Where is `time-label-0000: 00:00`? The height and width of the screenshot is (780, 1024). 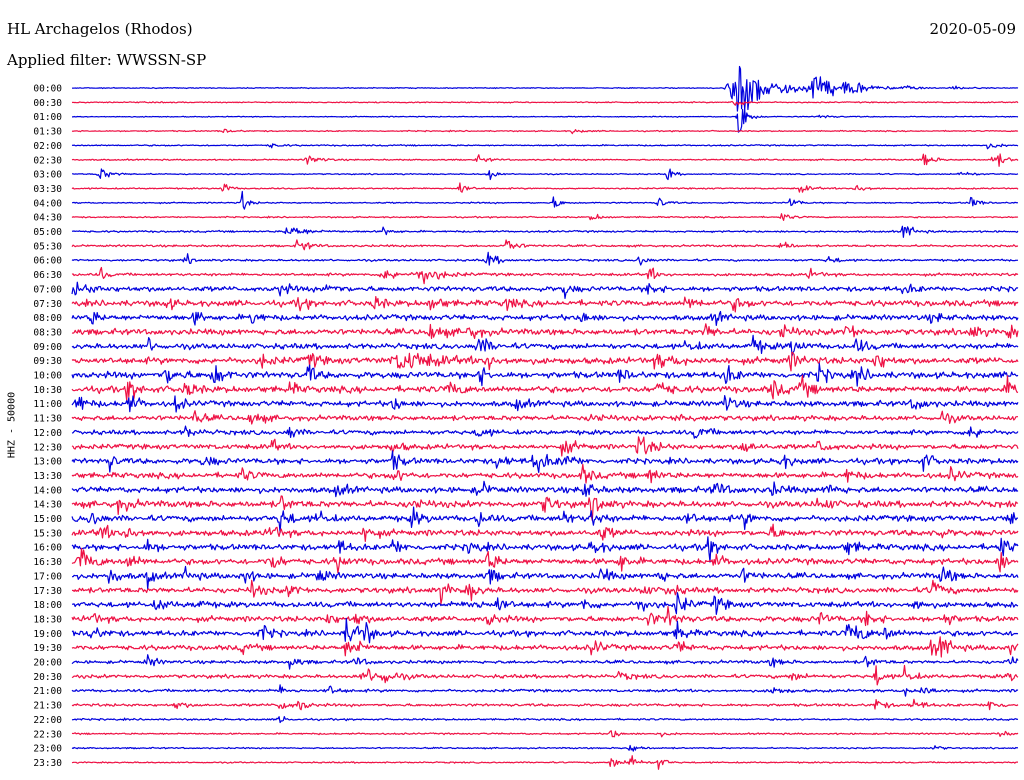
time-label-0000: 00:00 is located at coordinates (47, 89).